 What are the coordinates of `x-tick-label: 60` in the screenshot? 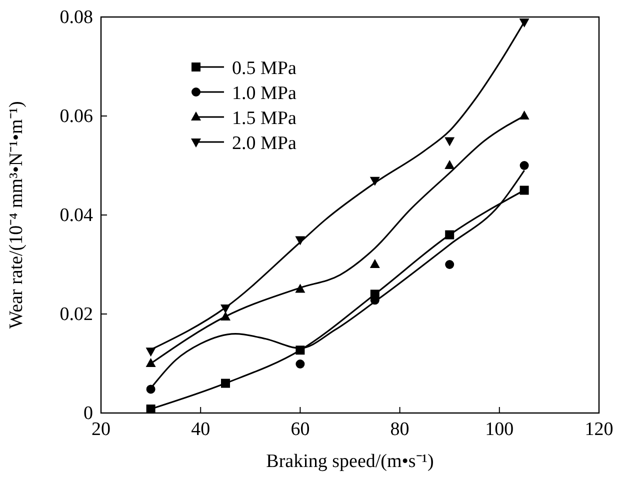 It's located at (300, 429).